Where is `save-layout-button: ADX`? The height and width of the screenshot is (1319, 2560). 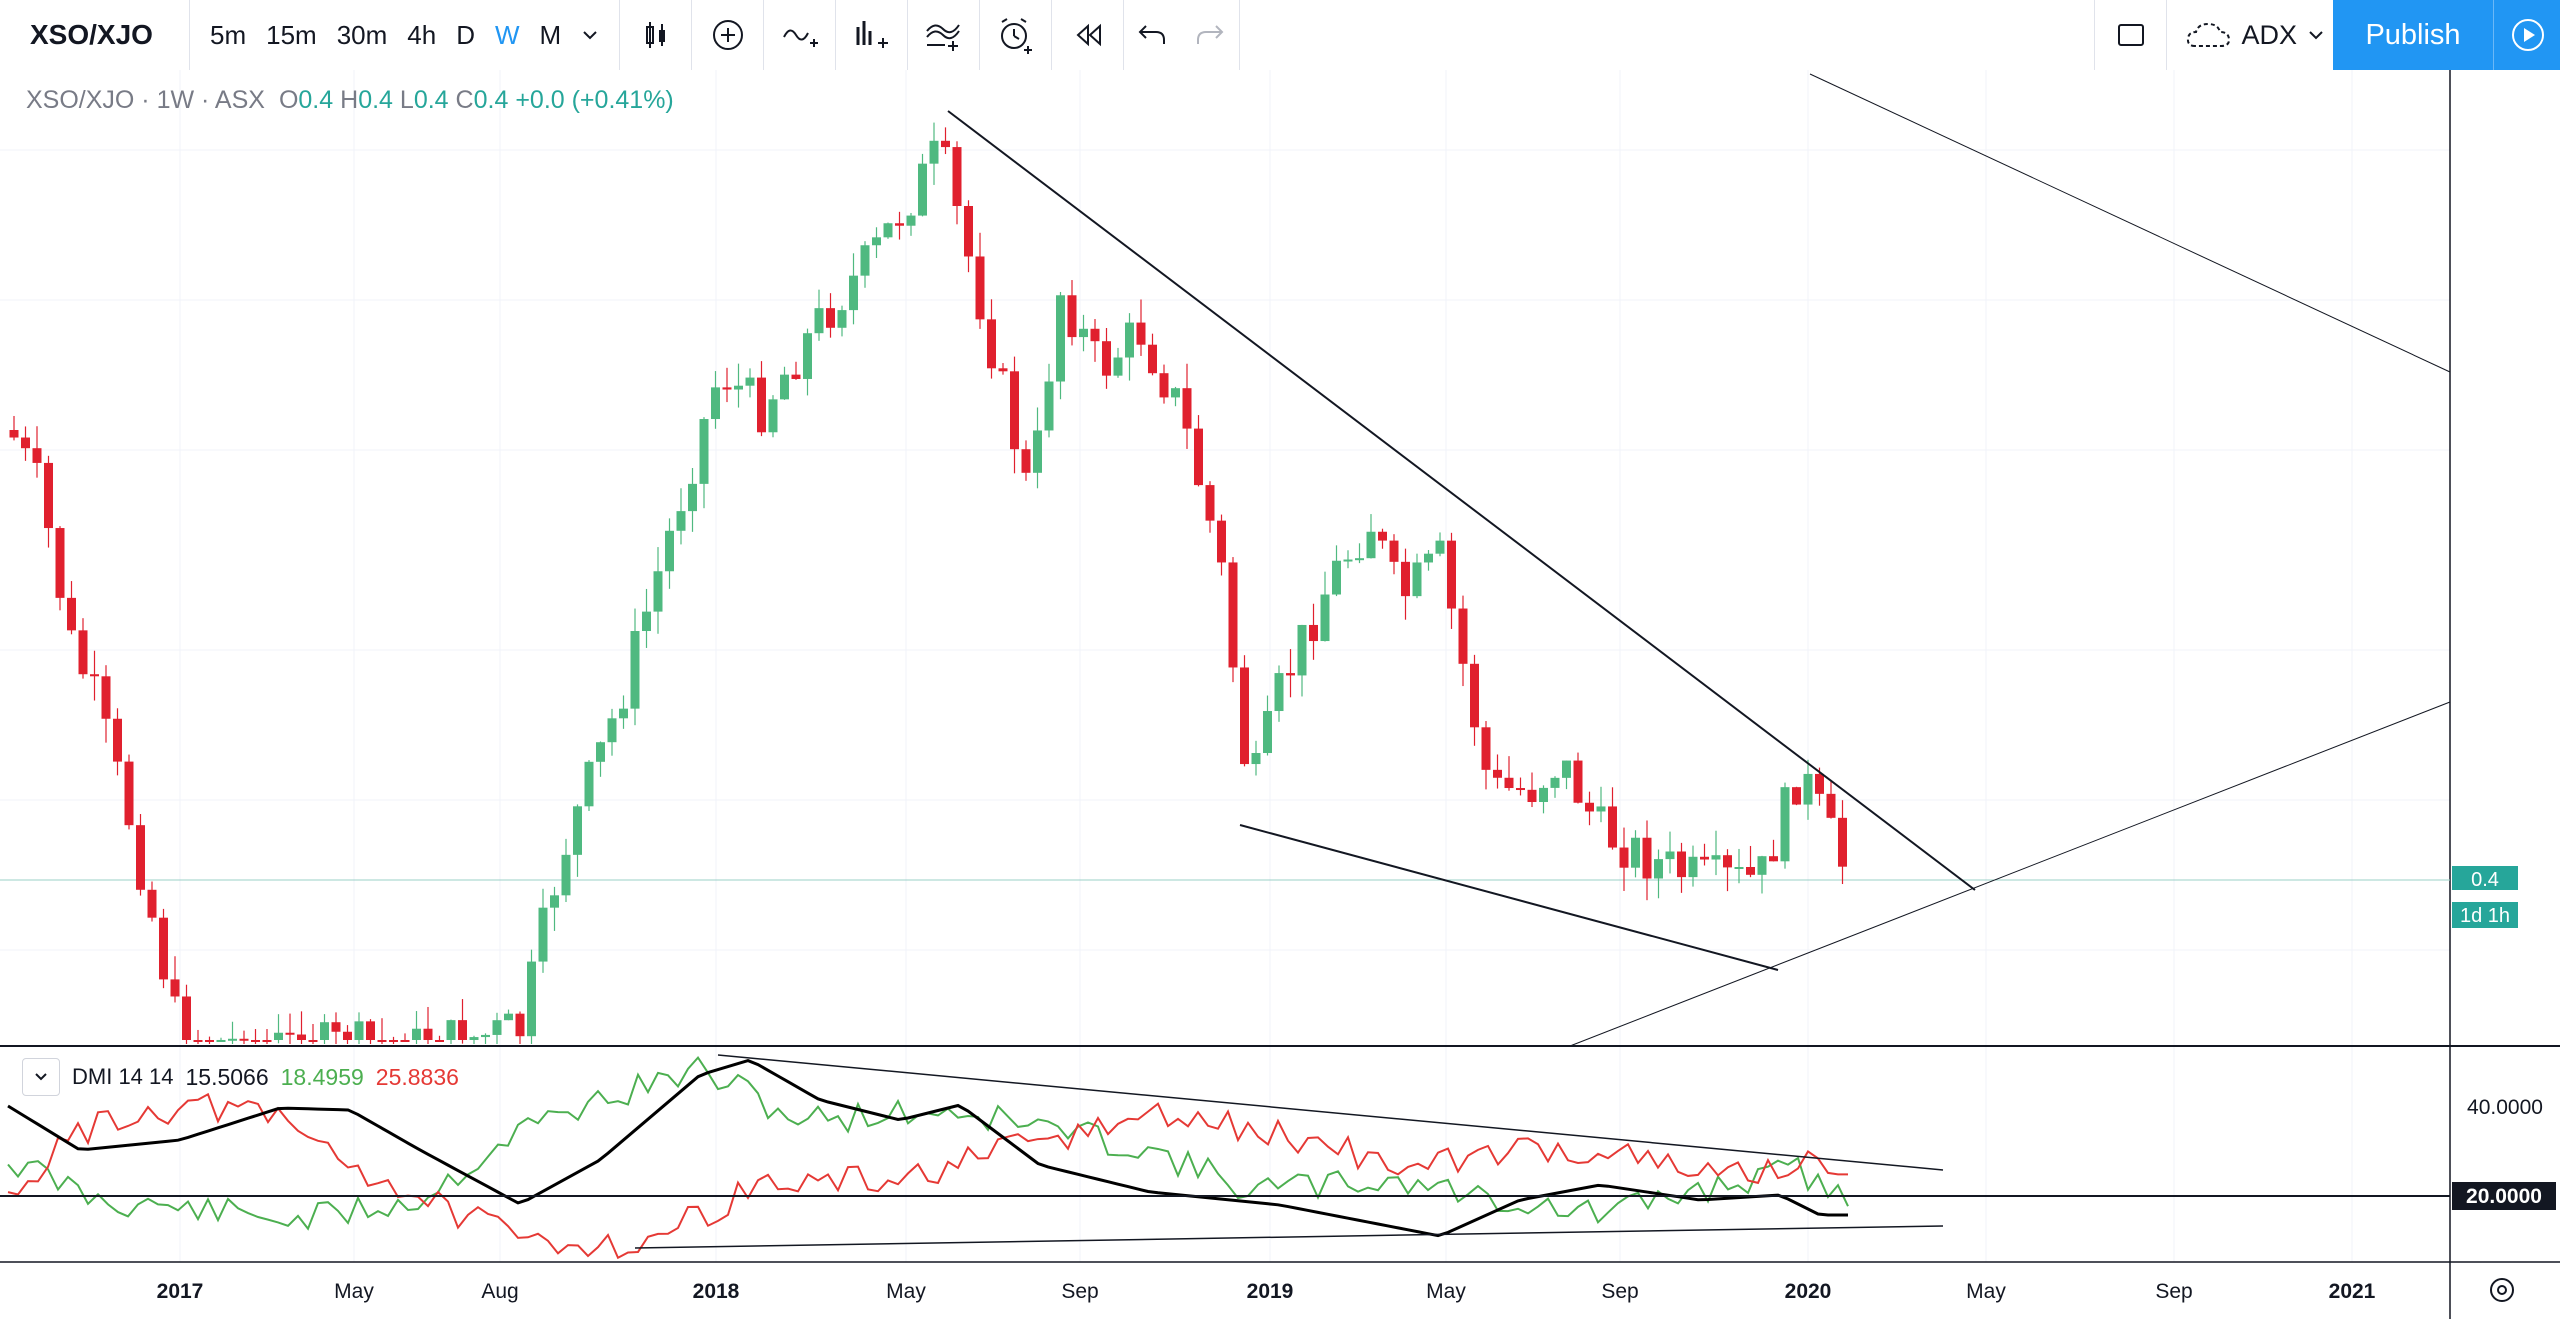 save-layout-button: ADX is located at coordinates (2255, 35).